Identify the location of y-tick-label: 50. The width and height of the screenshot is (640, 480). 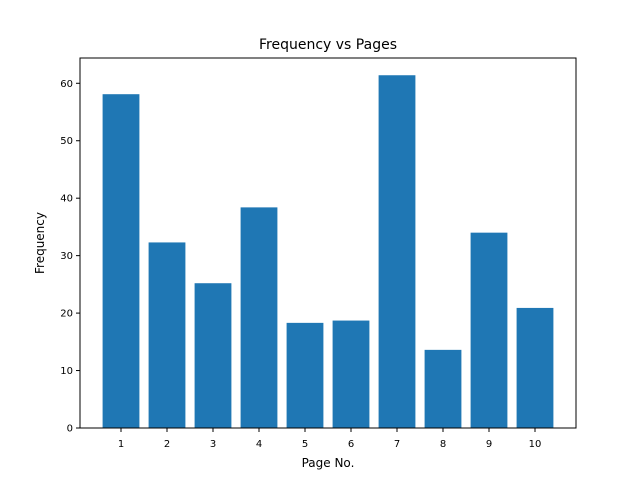
(66, 141).